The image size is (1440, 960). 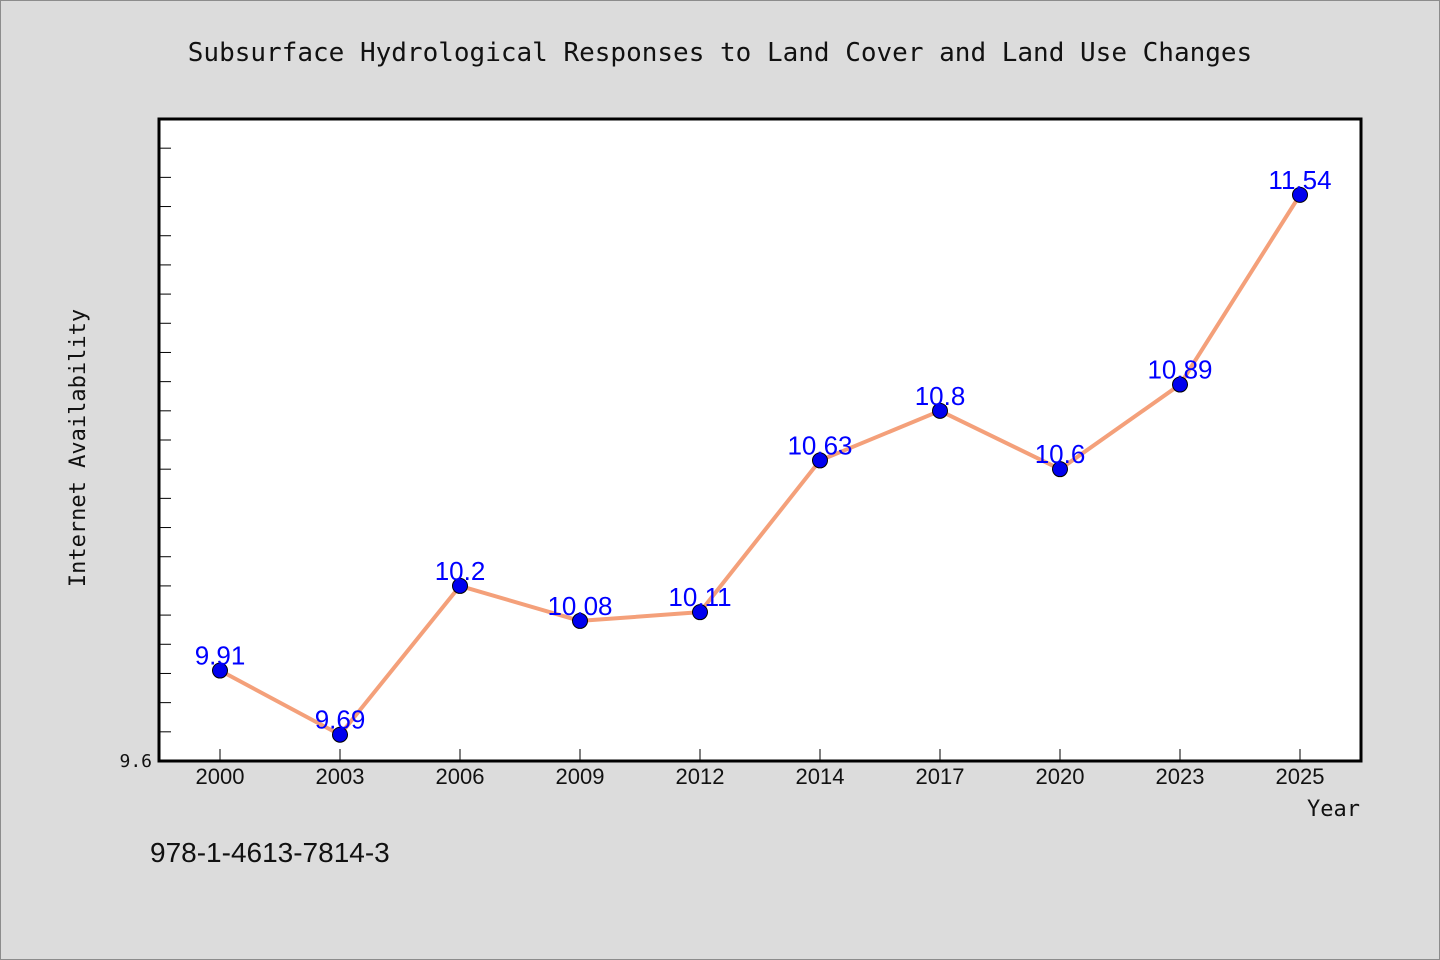 What do you see at coordinates (1180, 776) in the screenshot?
I see `x-tick-label: 2023` at bounding box center [1180, 776].